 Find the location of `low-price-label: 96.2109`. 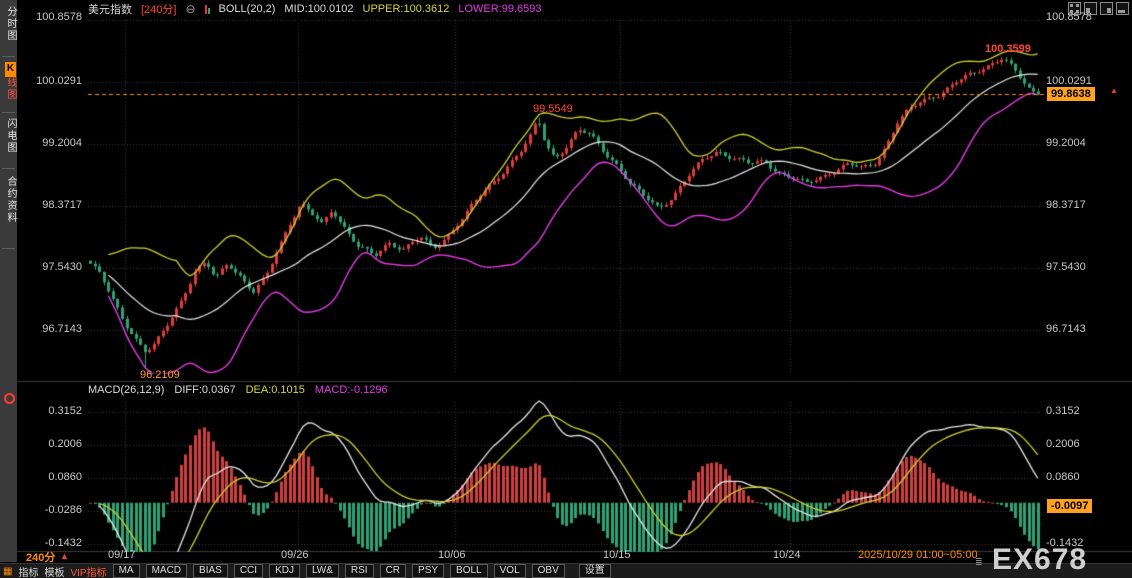

low-price-label: 96.2109 is located at coordinates (160, 375).